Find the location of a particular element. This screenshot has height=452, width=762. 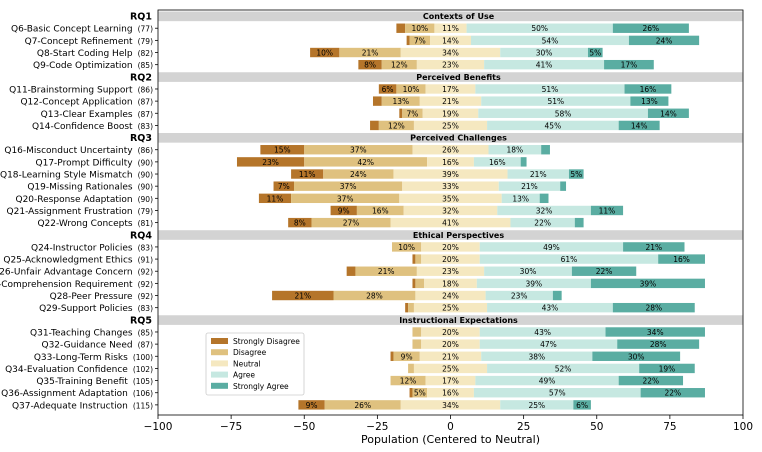

row-label: Q9-Code Optimization (85) is located at coordinates (93, 66).